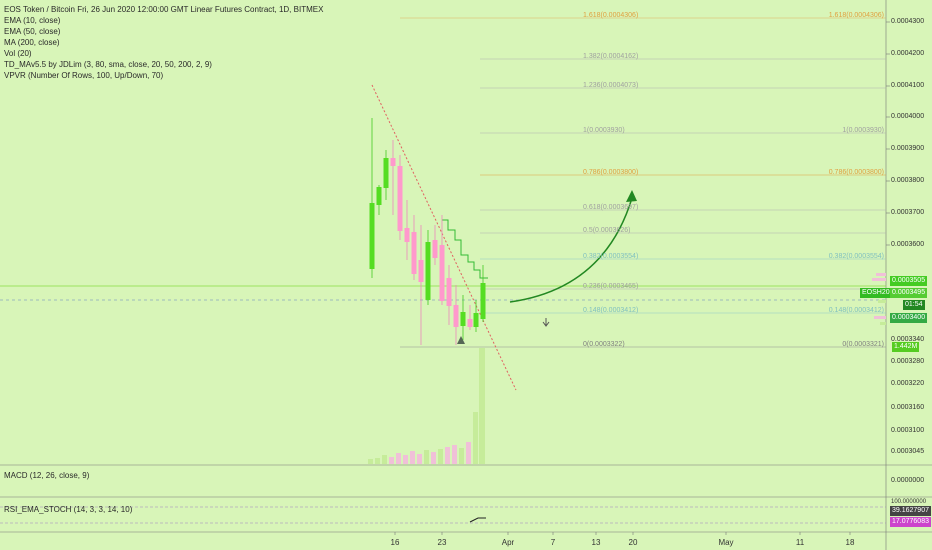 This screenshot has height=550, width=932. What do you see at coordinates (426, 406) in the screenshot?
I see `volume-bars` at bounding box center [426, 406].